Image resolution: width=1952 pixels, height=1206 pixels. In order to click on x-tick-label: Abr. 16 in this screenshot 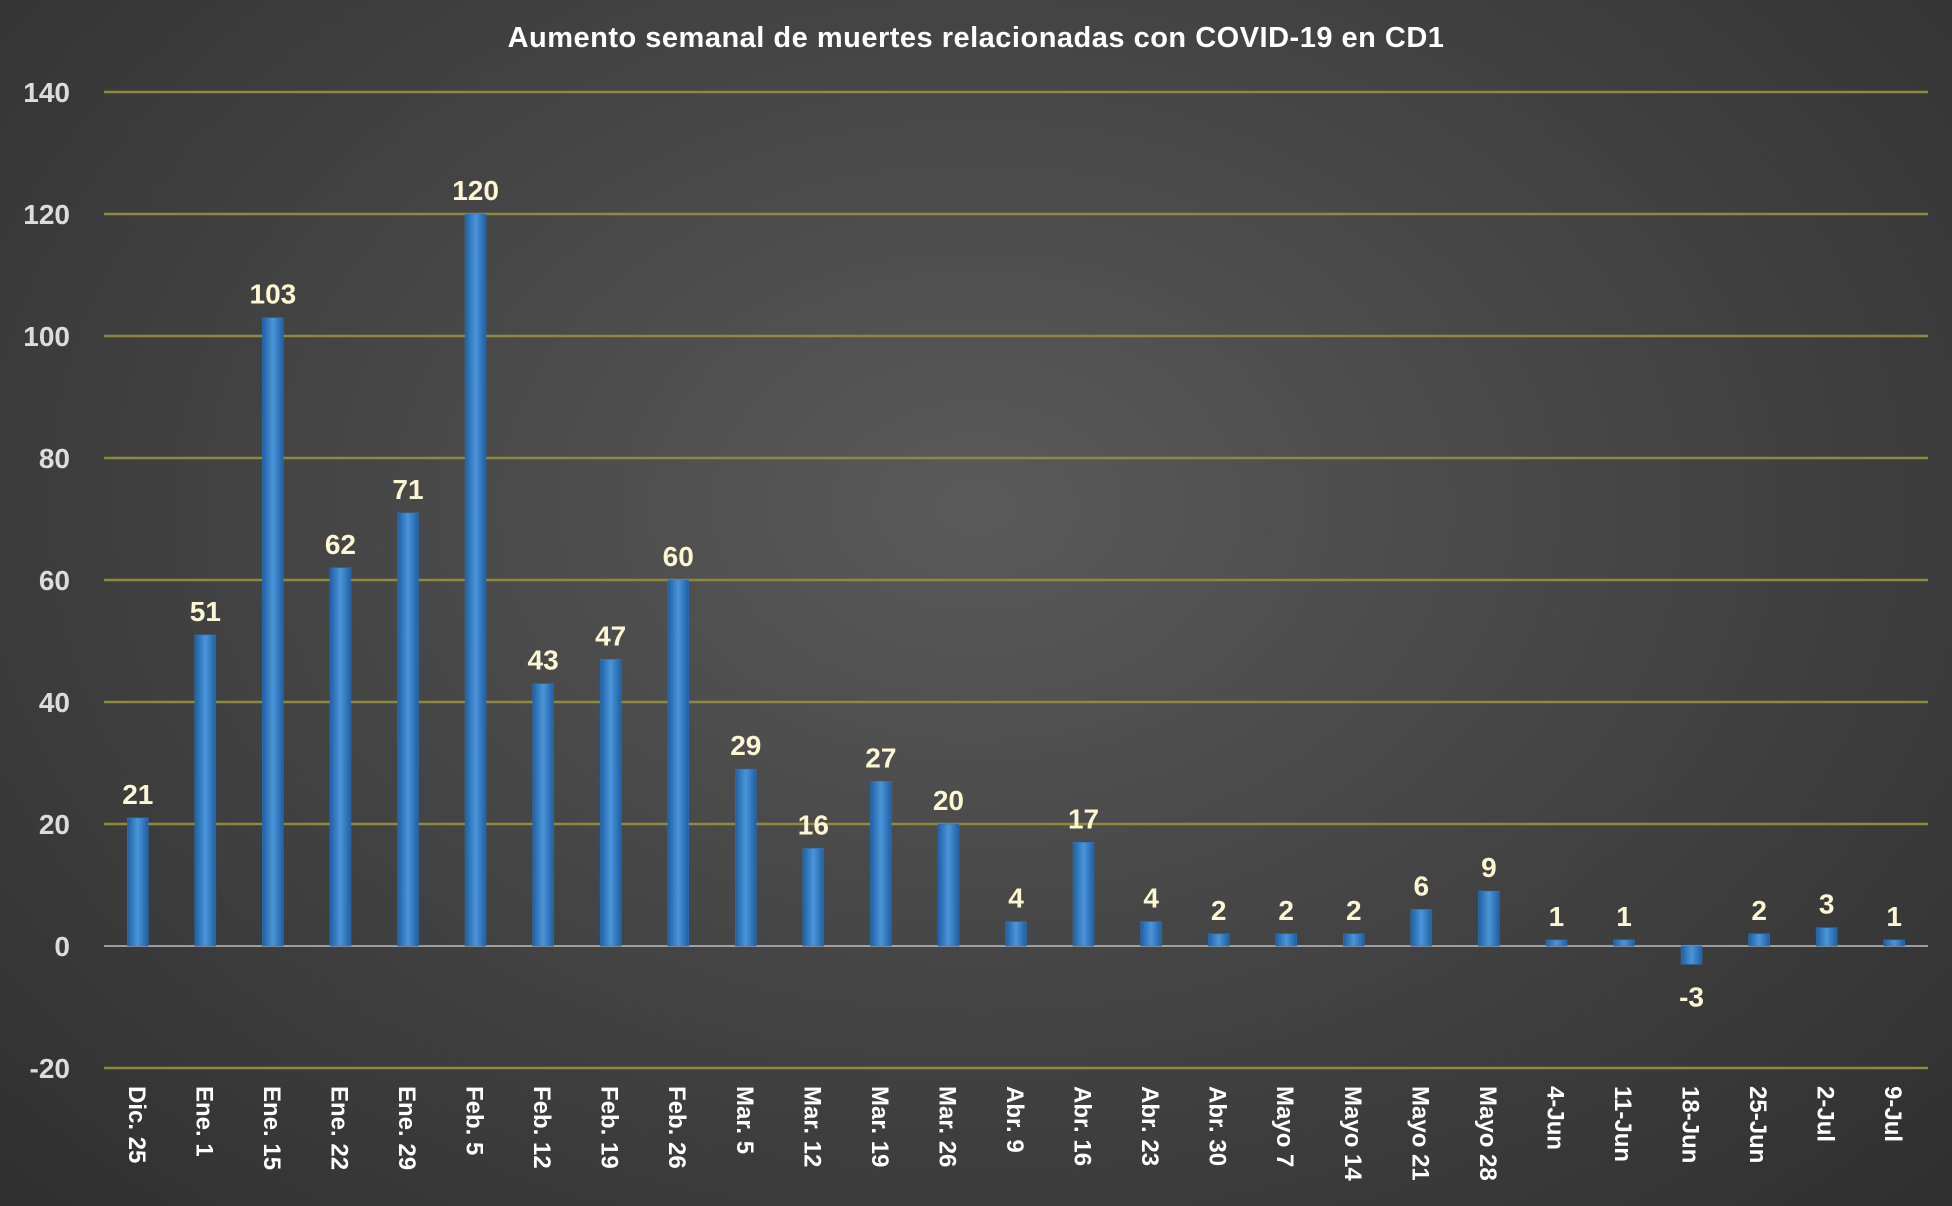, I will do `click(1082, 1126)`.